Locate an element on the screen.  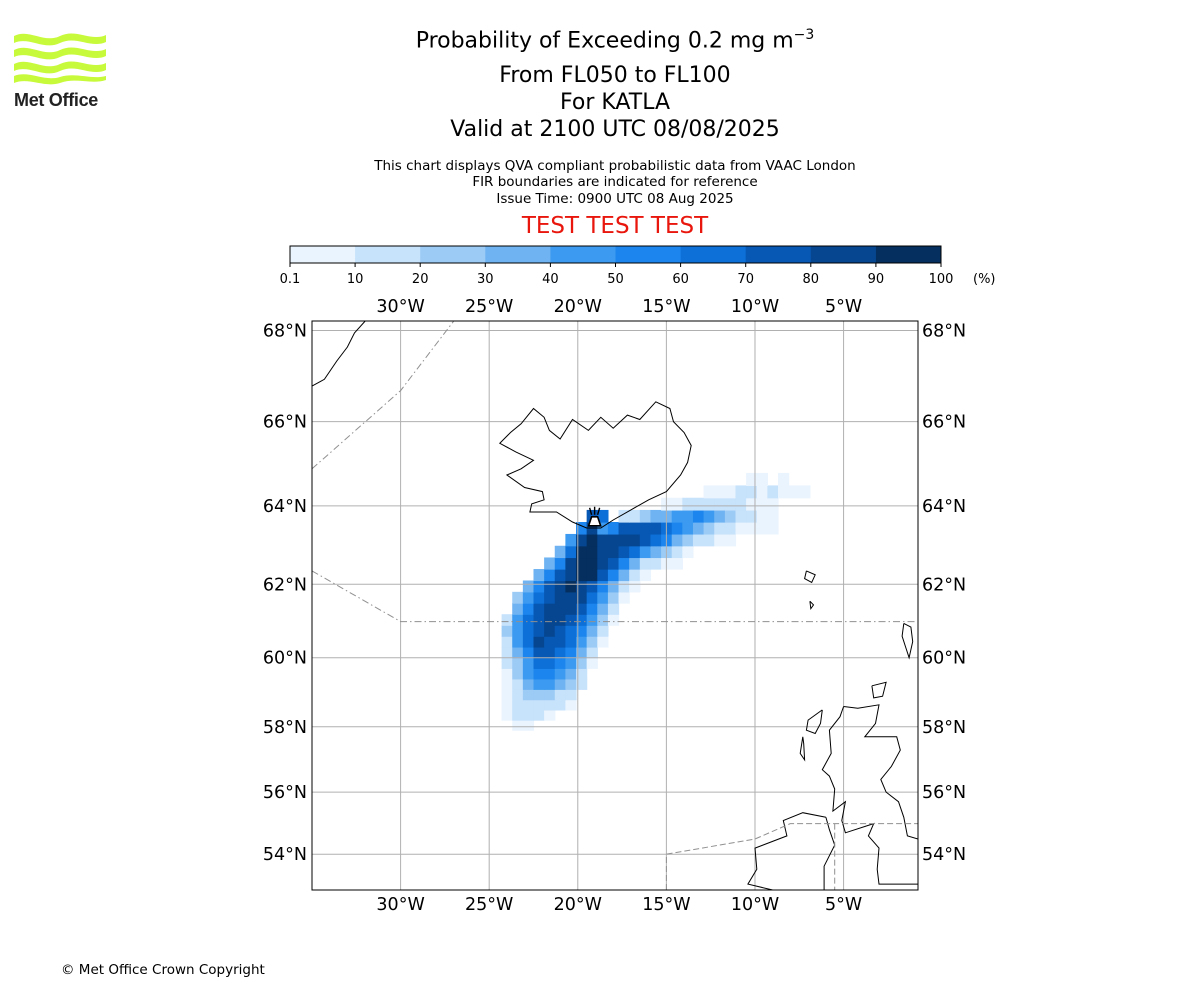
coastline-greenland is located at coordinates (339, 354).